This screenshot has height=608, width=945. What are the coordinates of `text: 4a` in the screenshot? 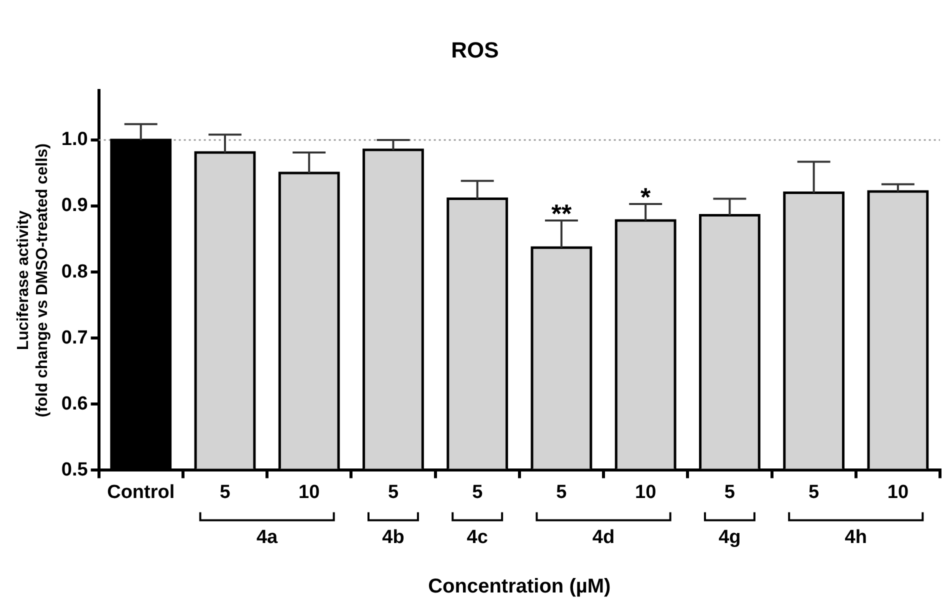 It's located at (267, 537).